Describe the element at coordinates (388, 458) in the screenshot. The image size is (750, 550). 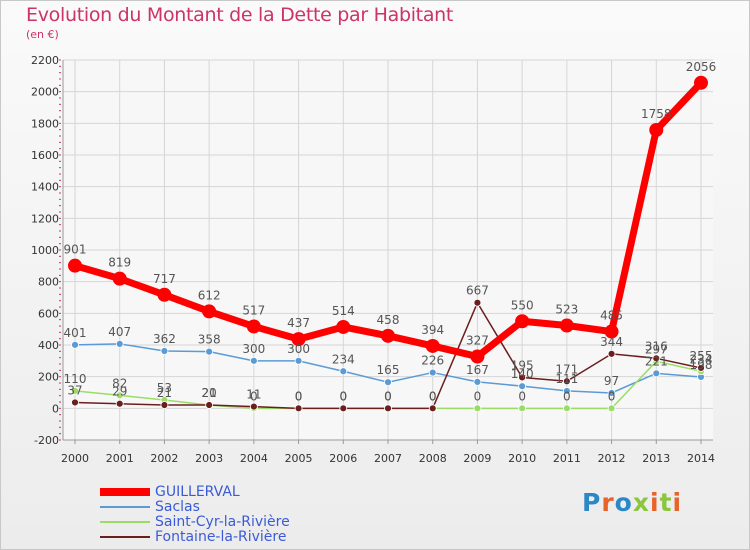
I see `x-tick-label: 2007` at that location.